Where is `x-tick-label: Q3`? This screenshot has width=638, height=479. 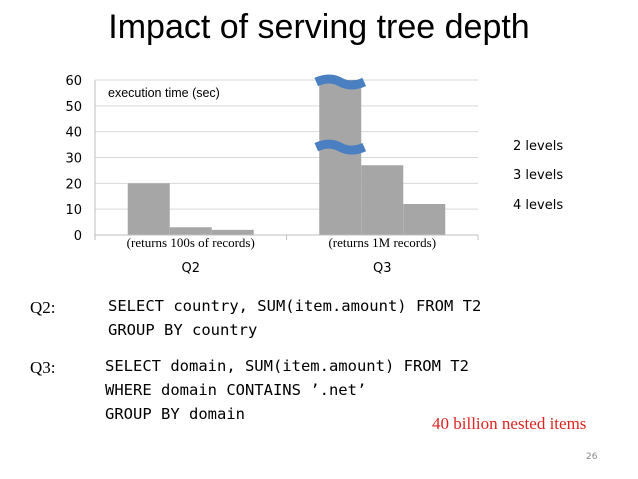
x-tick-label: Q3 is located at coordinates (382, 268).